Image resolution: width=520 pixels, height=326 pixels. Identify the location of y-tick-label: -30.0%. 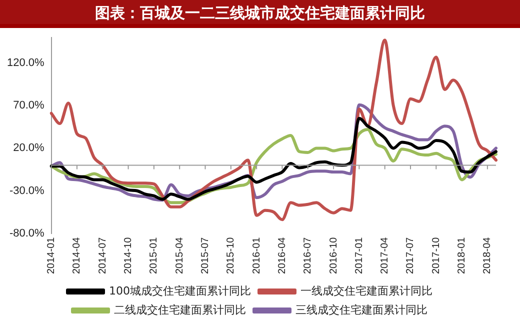
(27, 190).